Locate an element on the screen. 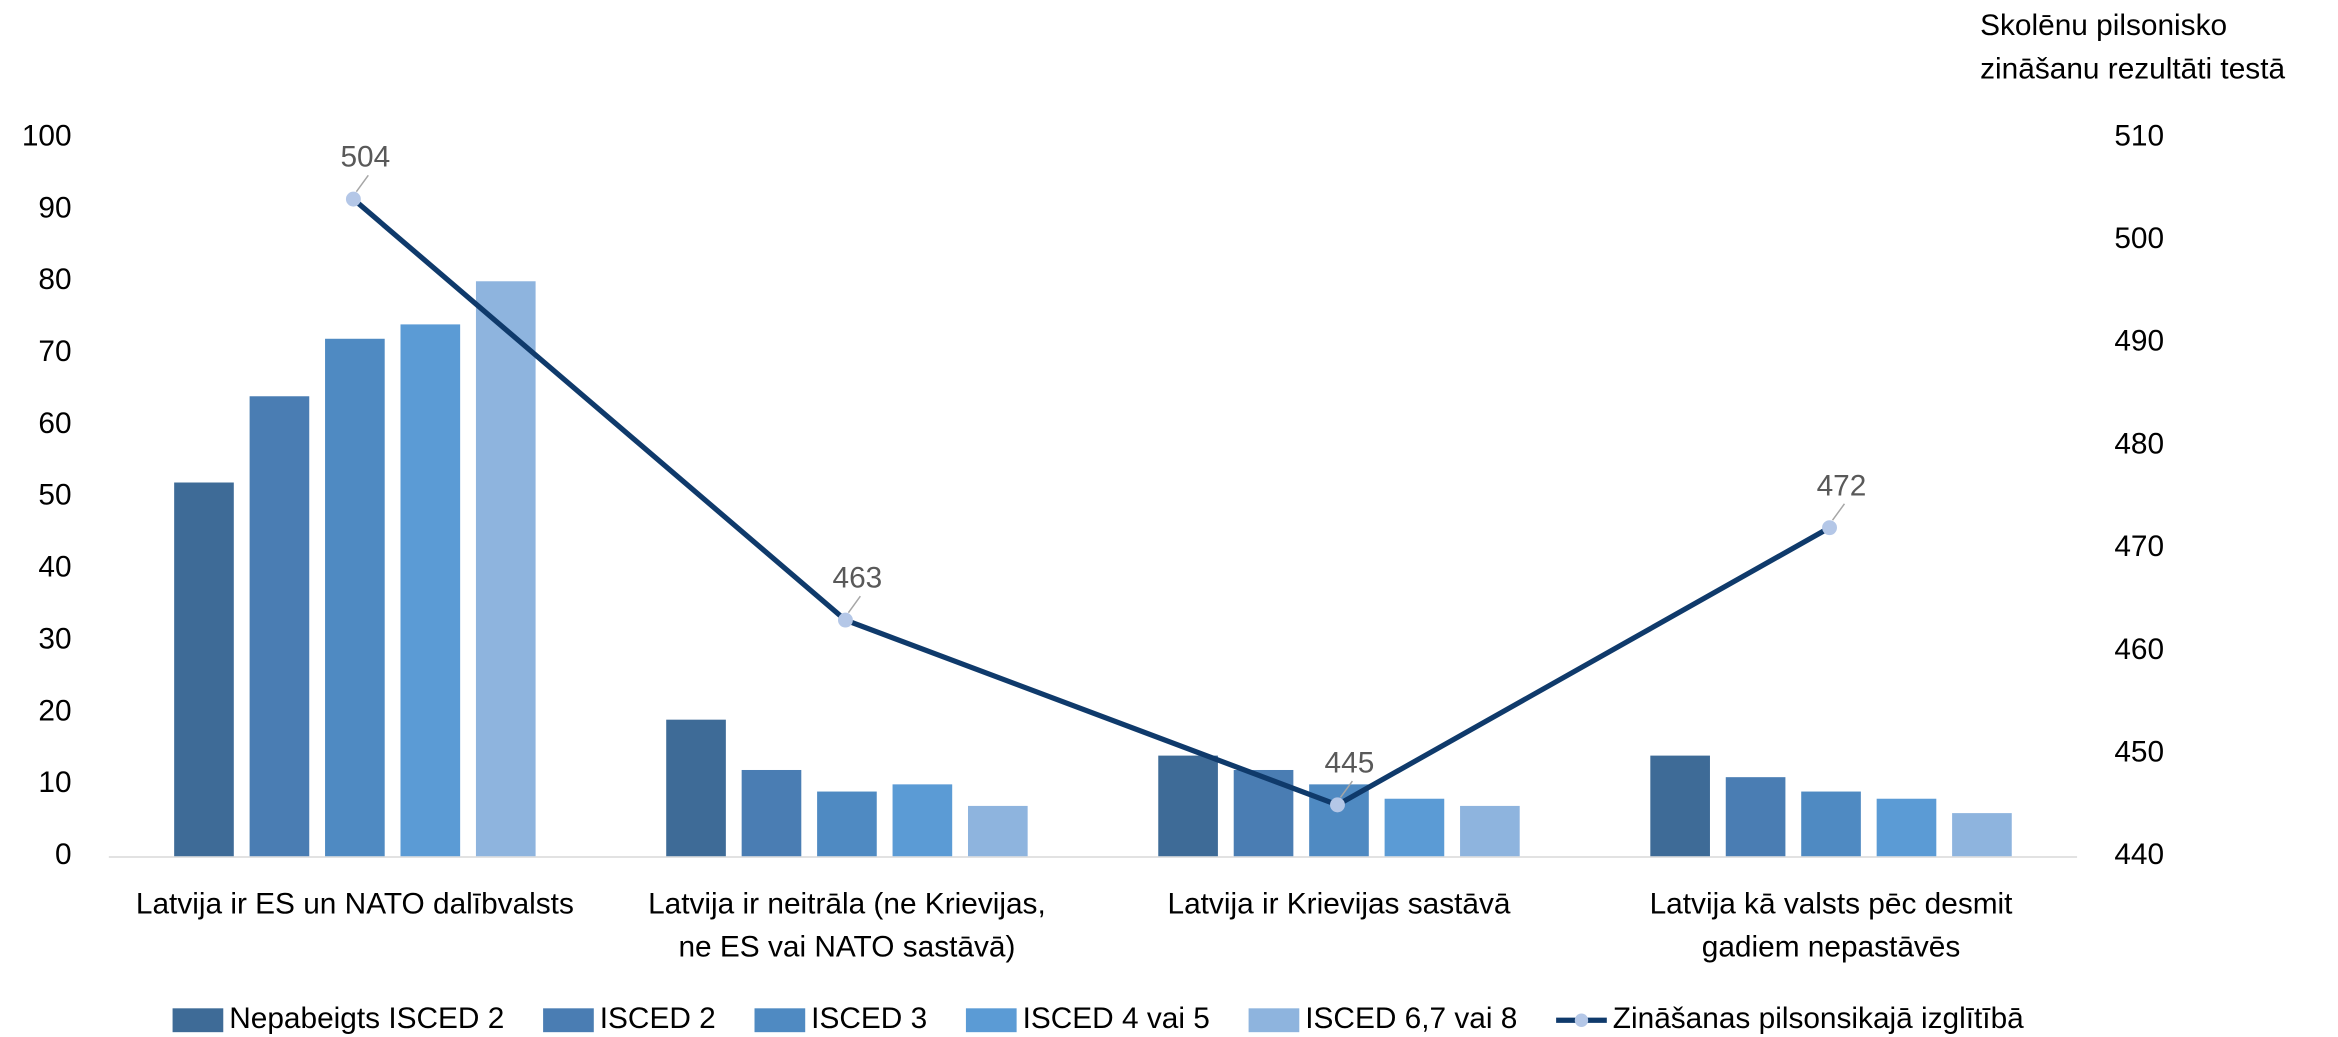  x-tick-label: Latvija kā valsts pēc desmit is located at coordinates (1832, 903).